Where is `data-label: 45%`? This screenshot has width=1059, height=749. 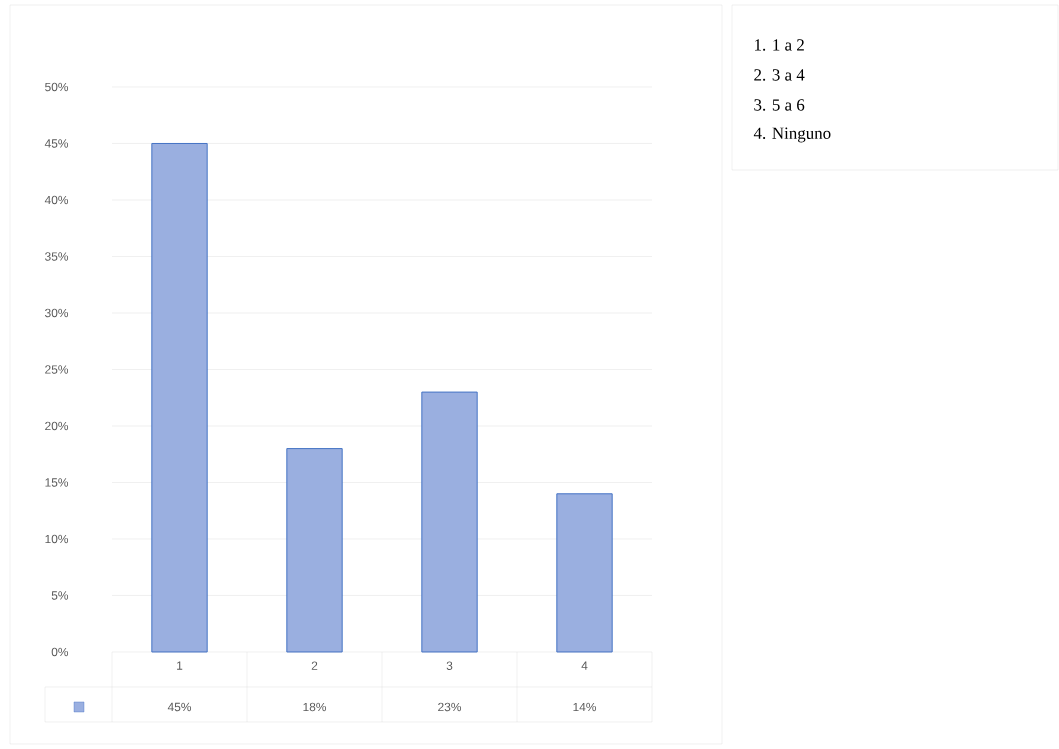 data-label: 45% is located at coordinates (179, 707).